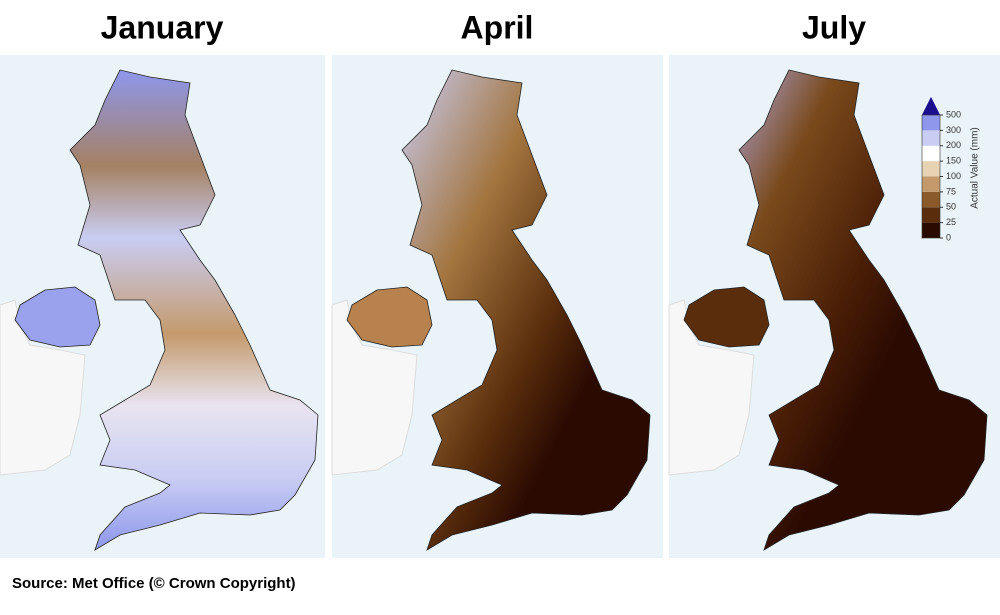 The image size is (1000, 615). I want to click on colorbar-label: Actual Value (mm), so click(975, 168).